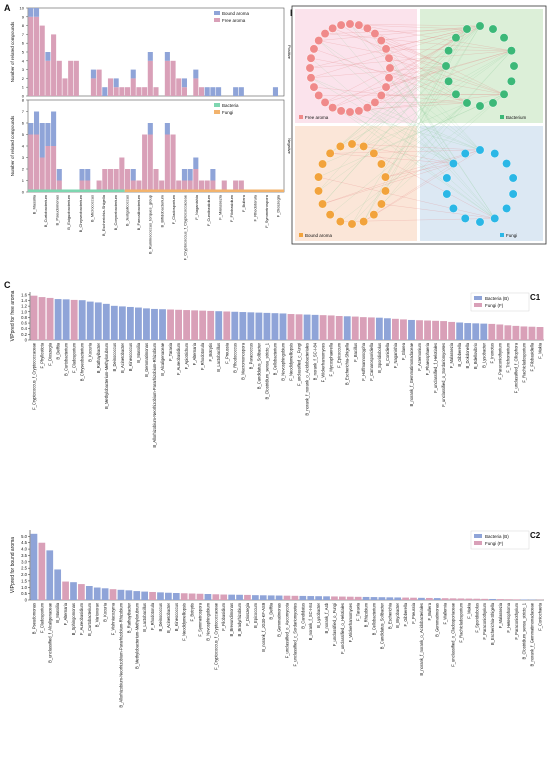 This screenshot has height=763, width=550. I want to click on c1-category-label: B_Clostridium_sensu_stricto_1, so click(266, 370).